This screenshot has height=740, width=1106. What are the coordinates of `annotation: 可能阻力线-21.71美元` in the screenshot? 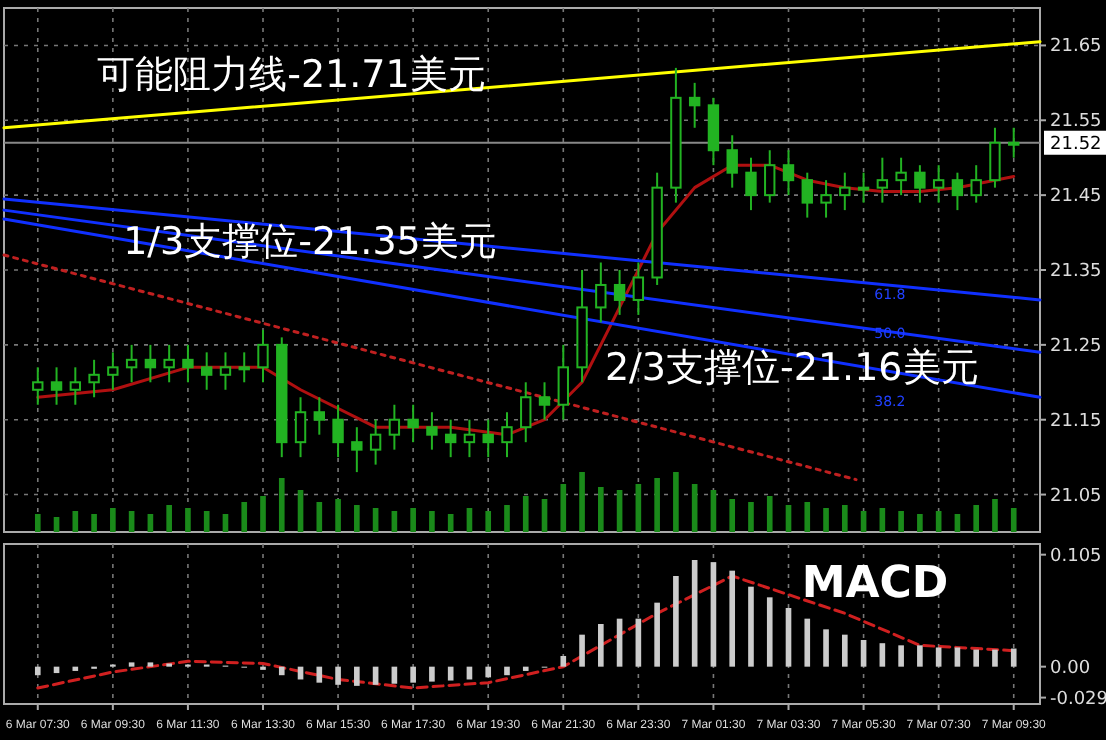 It's located at (291, 74).